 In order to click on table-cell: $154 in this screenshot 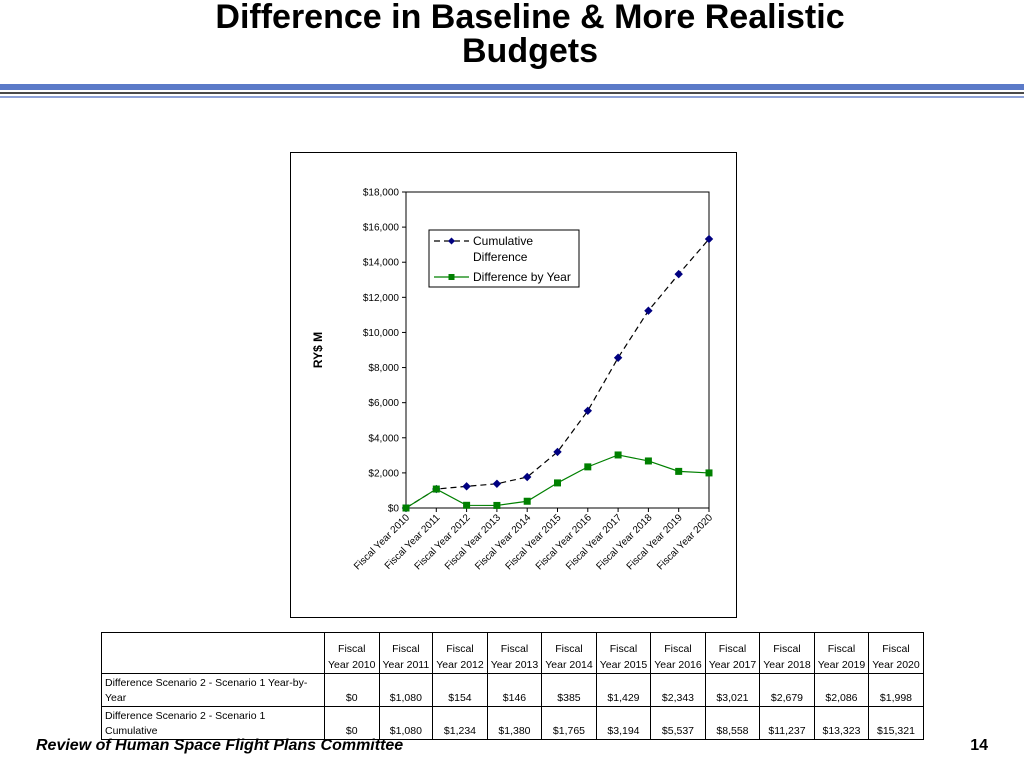, I will do `click(460, 690)`.